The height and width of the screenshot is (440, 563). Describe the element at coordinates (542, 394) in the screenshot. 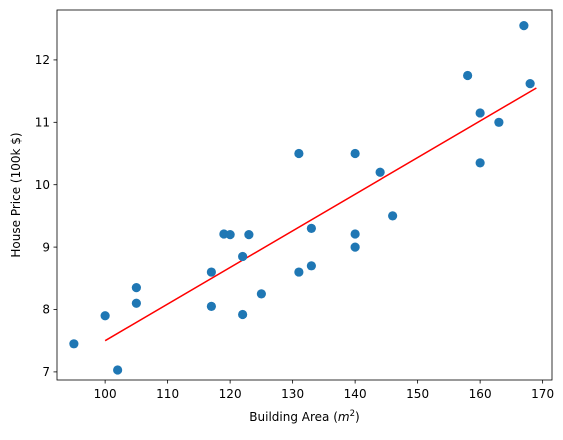

I see `x-tick-label: 170` at that location.